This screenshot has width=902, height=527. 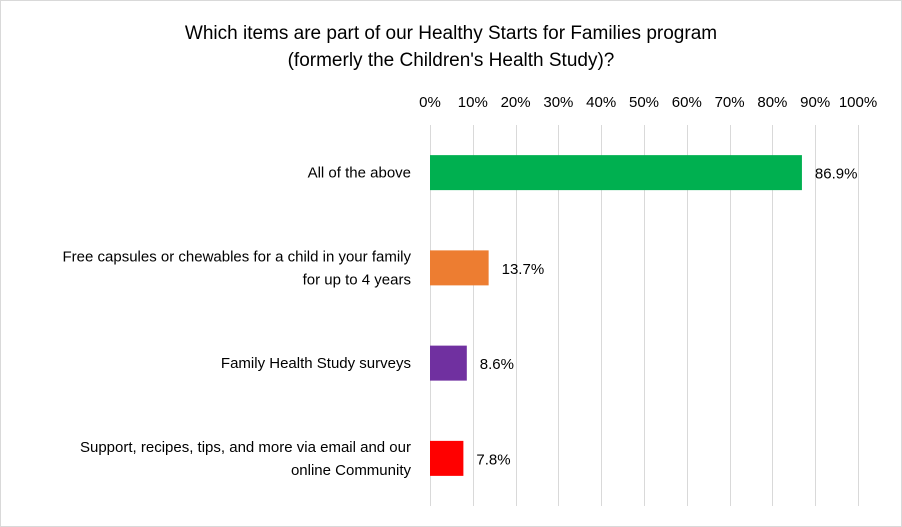 What do you see at coordinates (523, 269) in the screenshot?
I see `data-label: 13.7%` at bounding box center [523, 269].